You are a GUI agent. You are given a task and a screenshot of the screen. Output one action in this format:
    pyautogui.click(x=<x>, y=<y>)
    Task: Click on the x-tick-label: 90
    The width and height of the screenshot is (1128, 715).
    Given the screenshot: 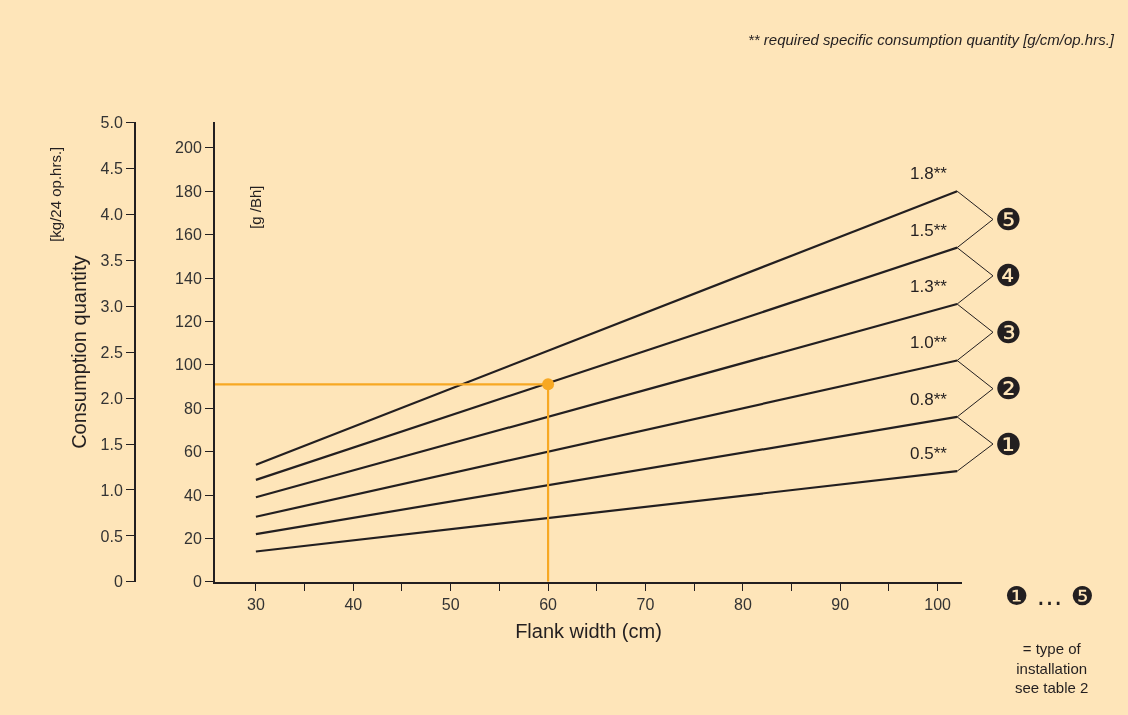 What is the action you would take?
    pyautogui.click(x=840, y=605)
    